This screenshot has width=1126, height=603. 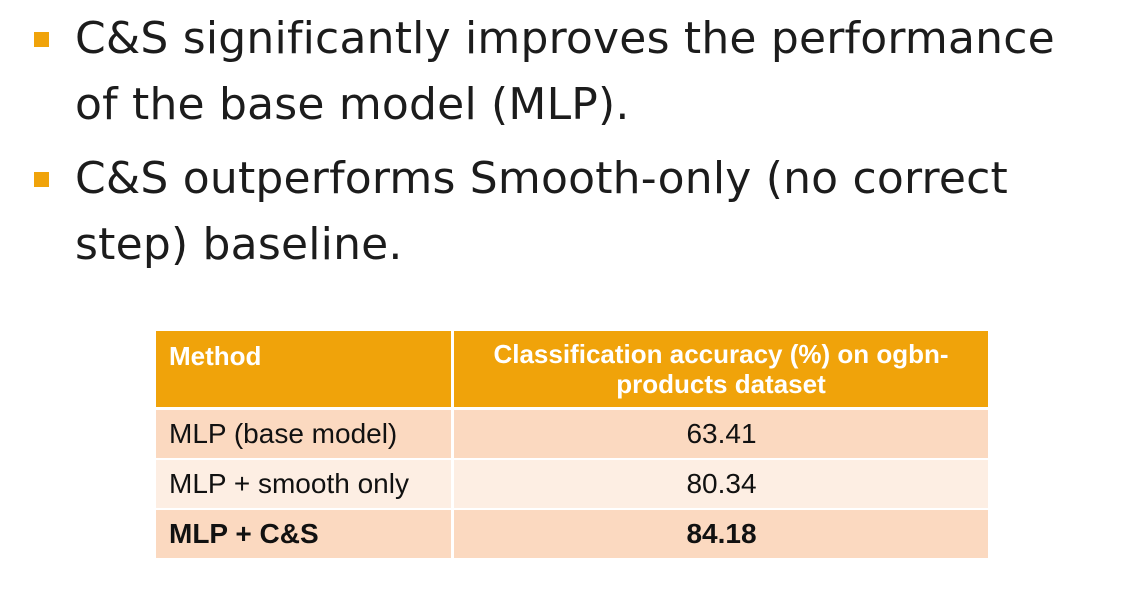 I want to click on table-row: MLP + C&S 84.18, so click(x=572, y=534).